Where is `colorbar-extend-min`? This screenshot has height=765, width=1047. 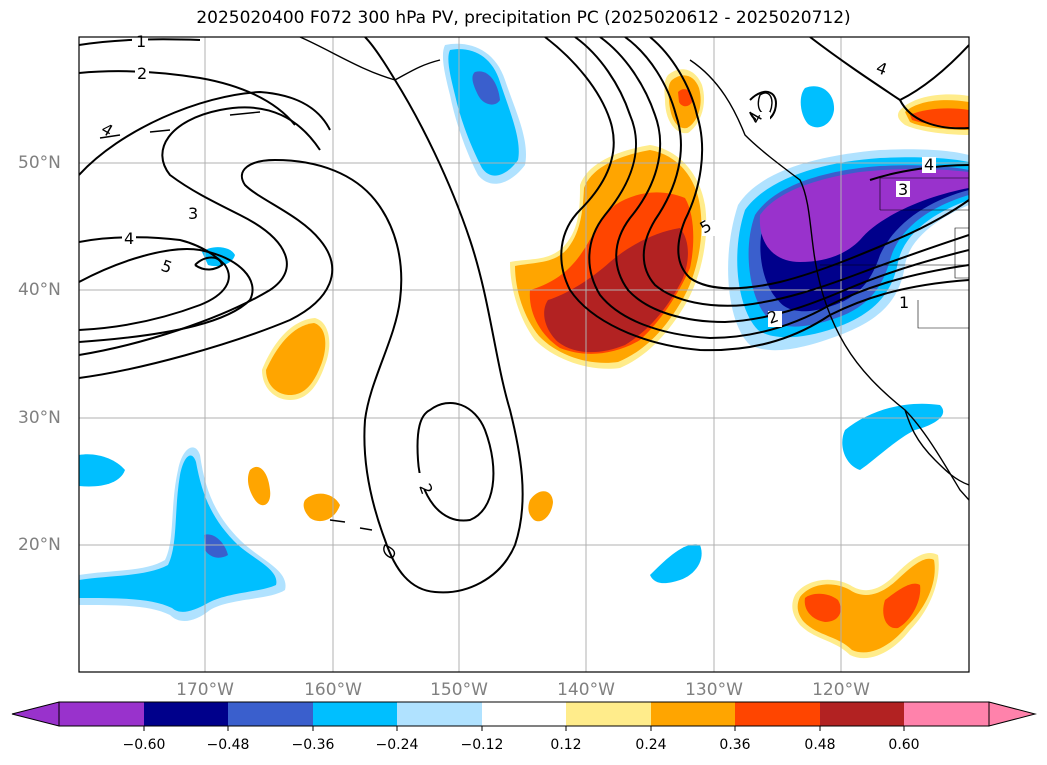 colorbar-extend-min is located at coordinates (35, 714).